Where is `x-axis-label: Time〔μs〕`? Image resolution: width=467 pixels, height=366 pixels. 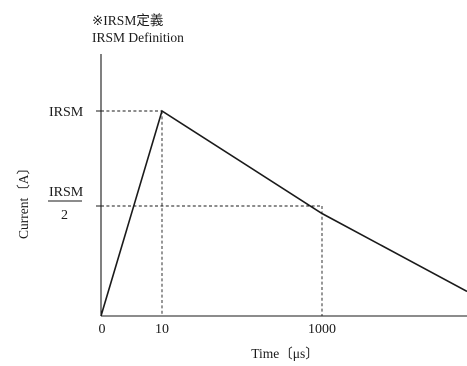 x-axis-label: Time〔μs〕 is located at coordinates (285, 353).